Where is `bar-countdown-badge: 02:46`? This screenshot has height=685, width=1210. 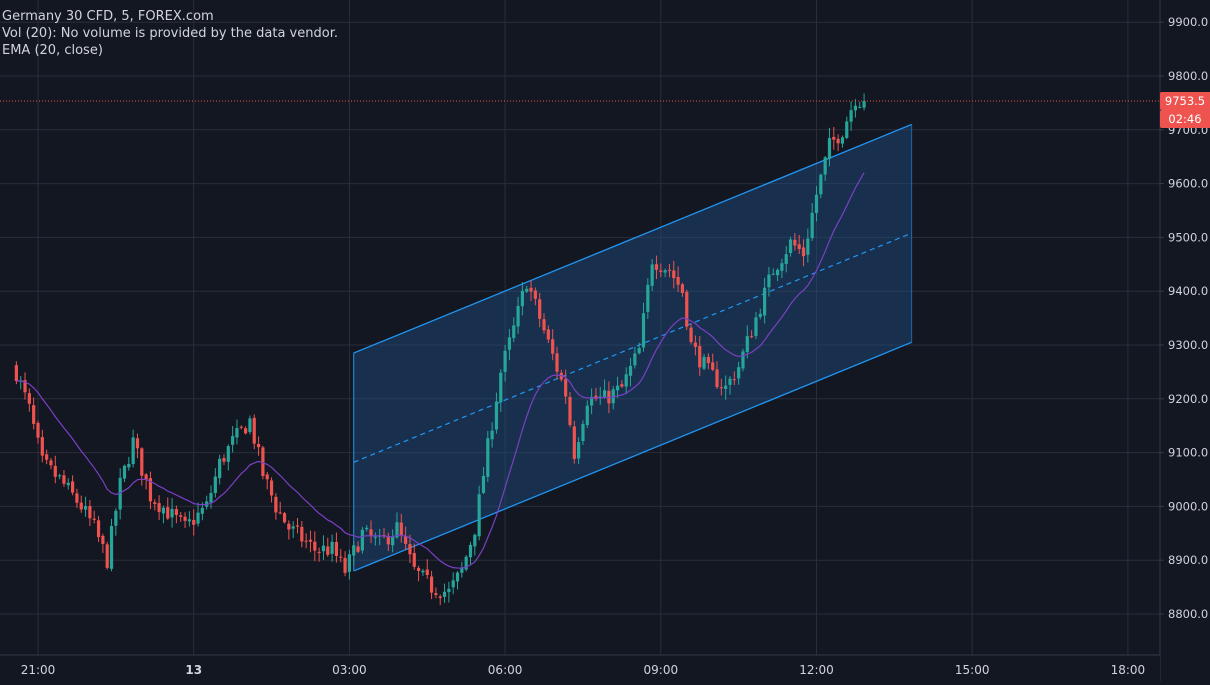
bar-countdown-badge: 02:46 is located at coordinates (1185, 119).